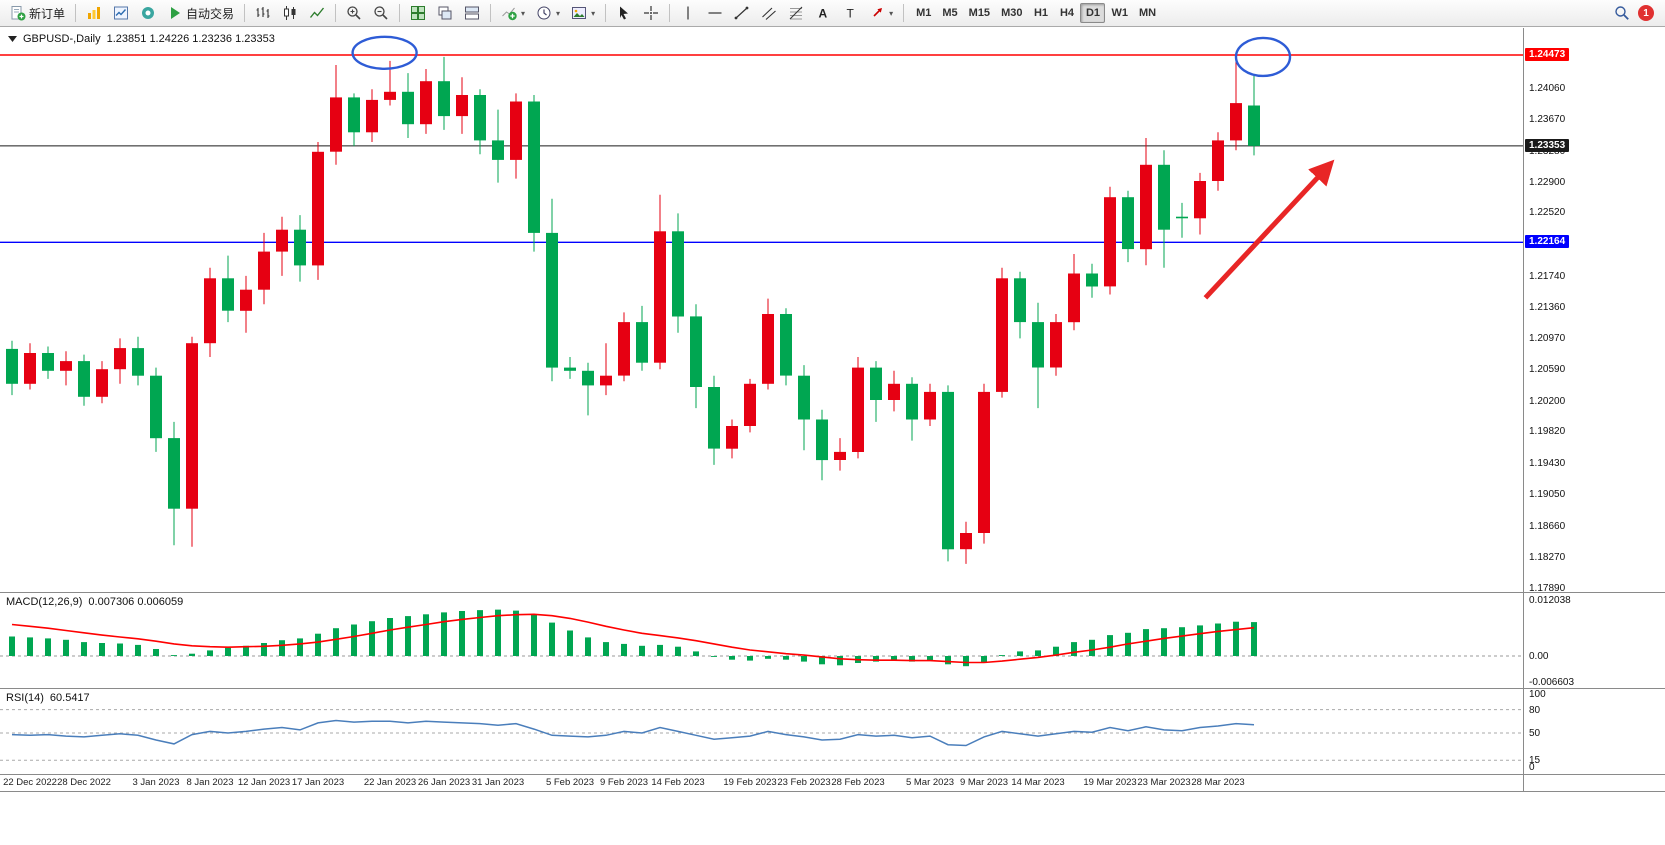  What do you see at coordinates (1622, 13) in the screenshot?
I see `search-button` at bounding box center [1622, 13].